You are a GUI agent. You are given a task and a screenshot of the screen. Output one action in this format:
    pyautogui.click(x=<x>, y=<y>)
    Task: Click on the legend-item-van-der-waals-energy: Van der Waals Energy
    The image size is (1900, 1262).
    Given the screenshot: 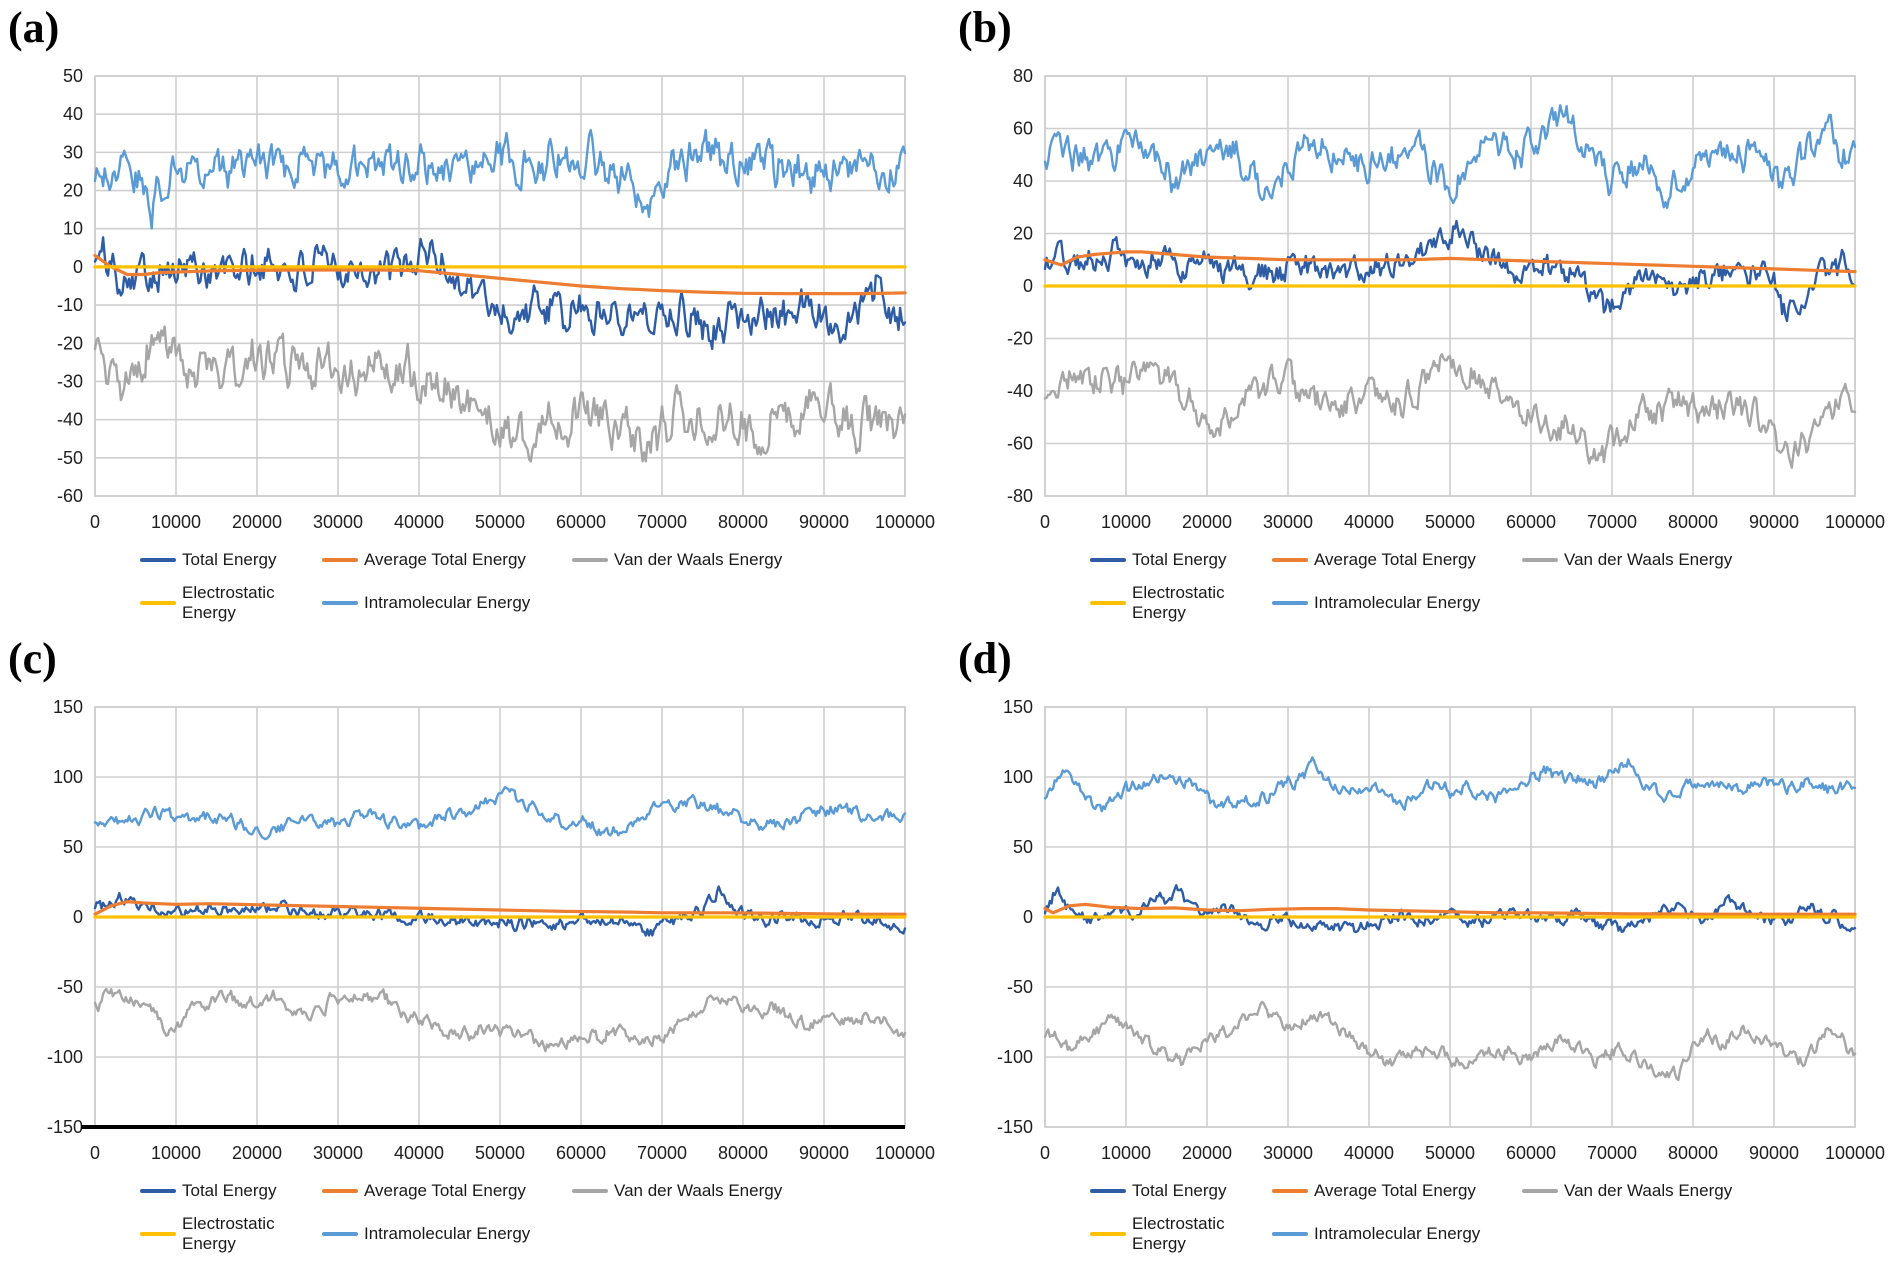 What is the action you would take?
    pyautogui.click(x=1627, y=560)
    